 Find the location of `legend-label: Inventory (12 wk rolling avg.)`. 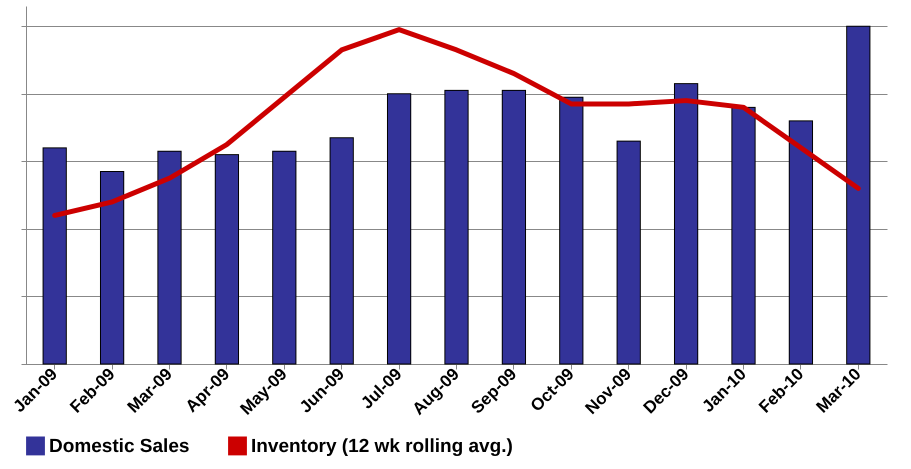

legend-label: Inventory (12 wk rolling avg.) is located at coordinates (382, 446).